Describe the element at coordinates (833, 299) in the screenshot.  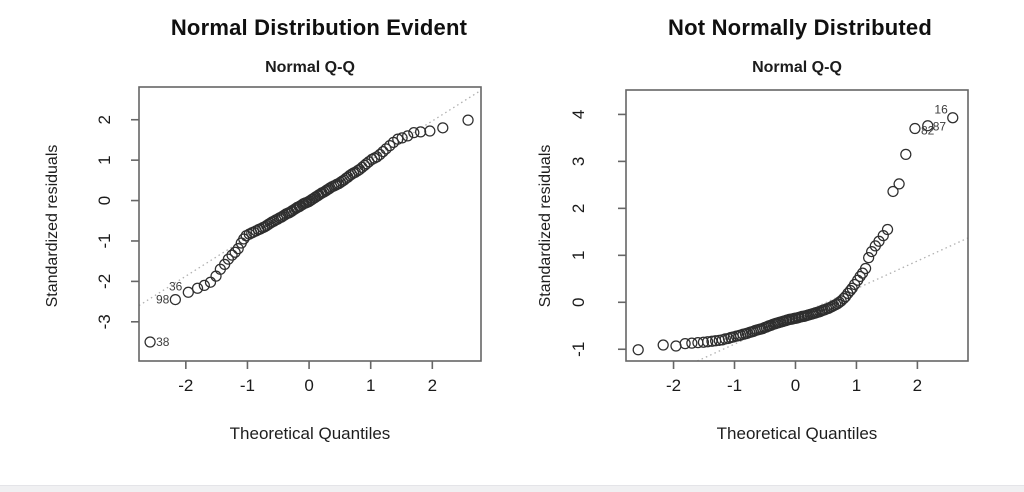
I see `reference-line` at that location.